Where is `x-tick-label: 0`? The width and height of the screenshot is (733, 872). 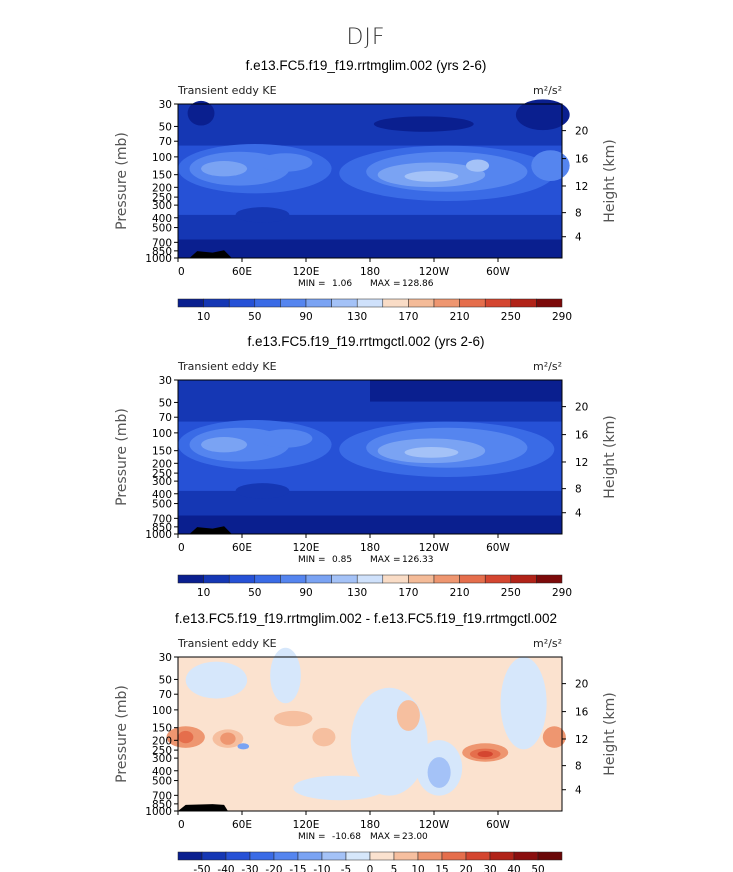
x-tick-label: 0 is located at coordinates (181, 548).